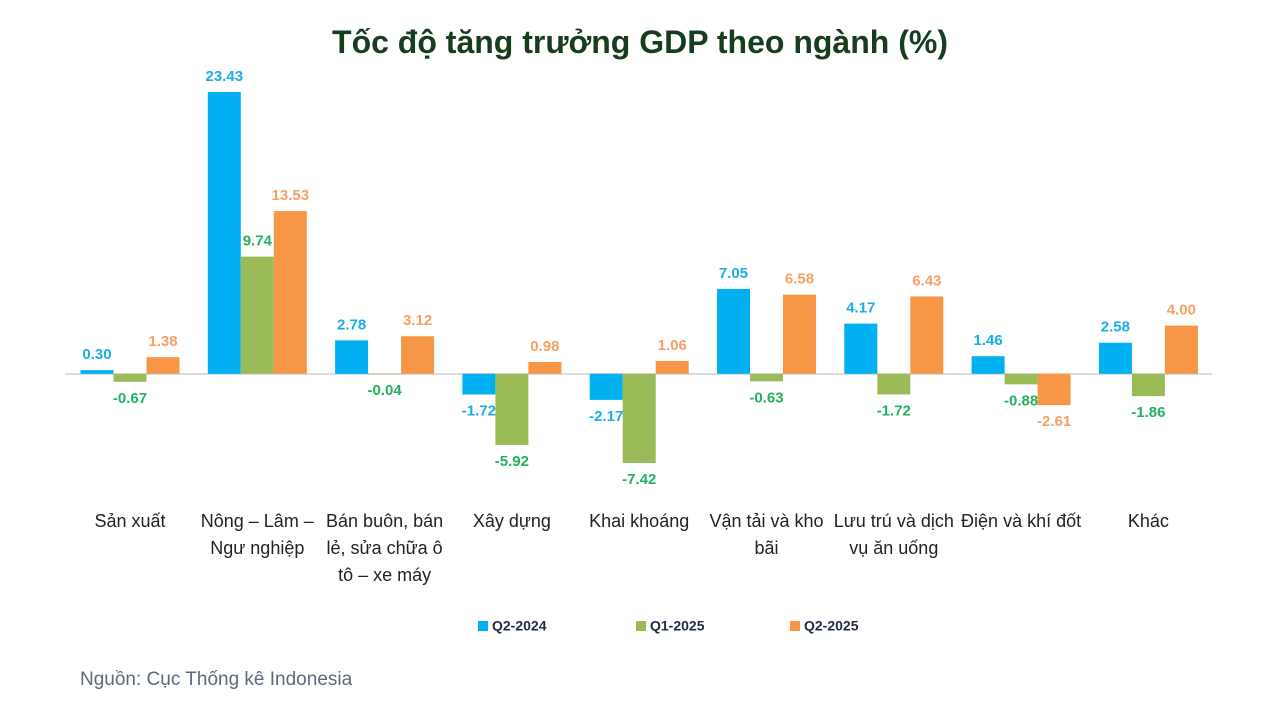  What do you see at coordinates (639, 479) in the screenshot?
I see `data-label: -7.42` at bounding box center [639, 479].